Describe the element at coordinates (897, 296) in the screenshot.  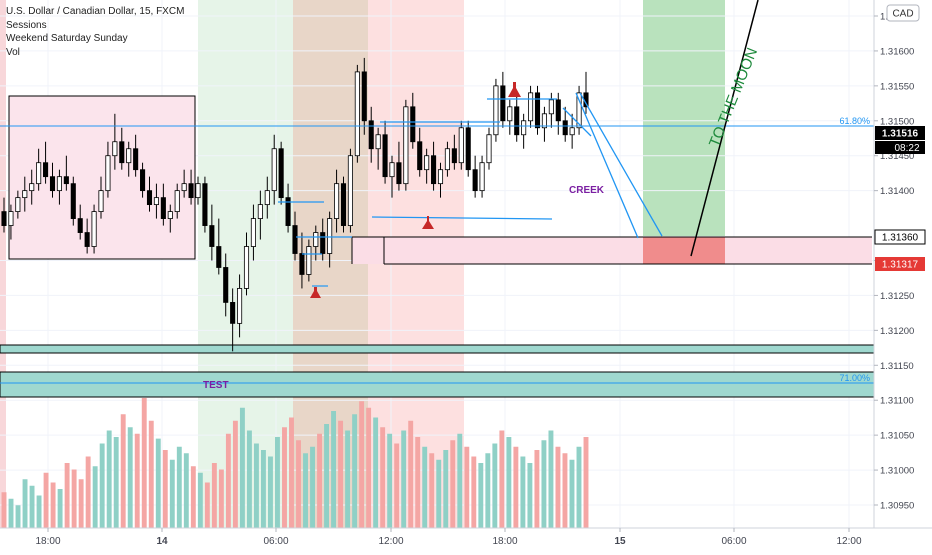
I see `y-tick-label: 1.31250` at that location.